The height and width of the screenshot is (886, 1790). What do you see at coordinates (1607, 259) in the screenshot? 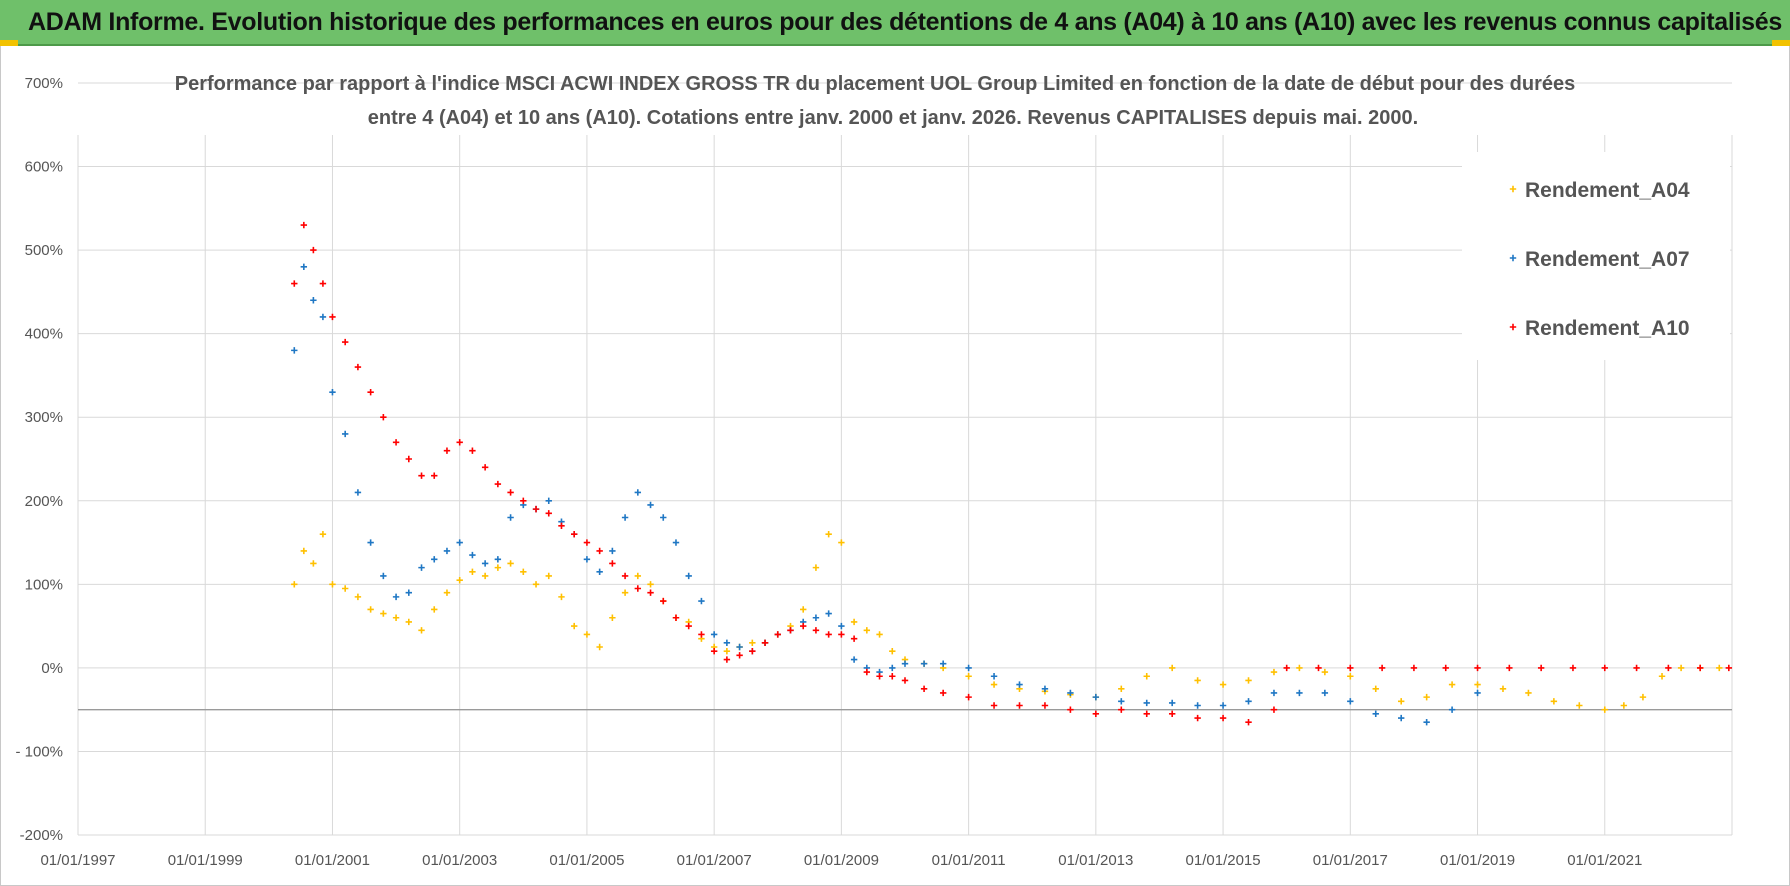
I see `legend-label: Rendement_A07` at bounding box center [1607, 259].